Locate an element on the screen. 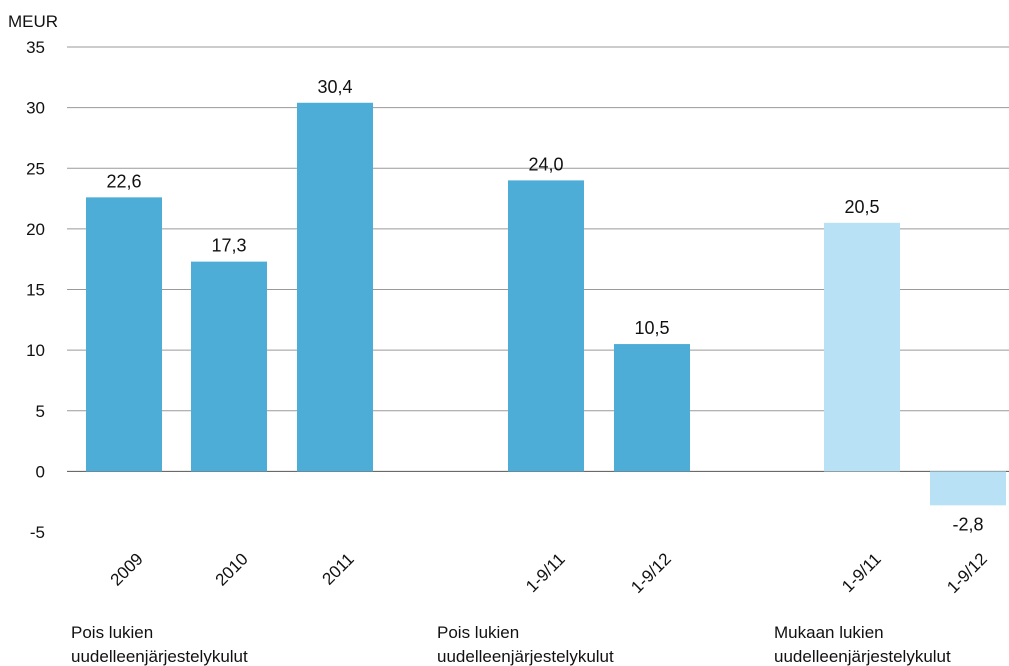 The width and height of the screenshot is (1009, 666). group-label-1-line2: uudelleenjärjestelykulut is located at coordinates (159, 656).